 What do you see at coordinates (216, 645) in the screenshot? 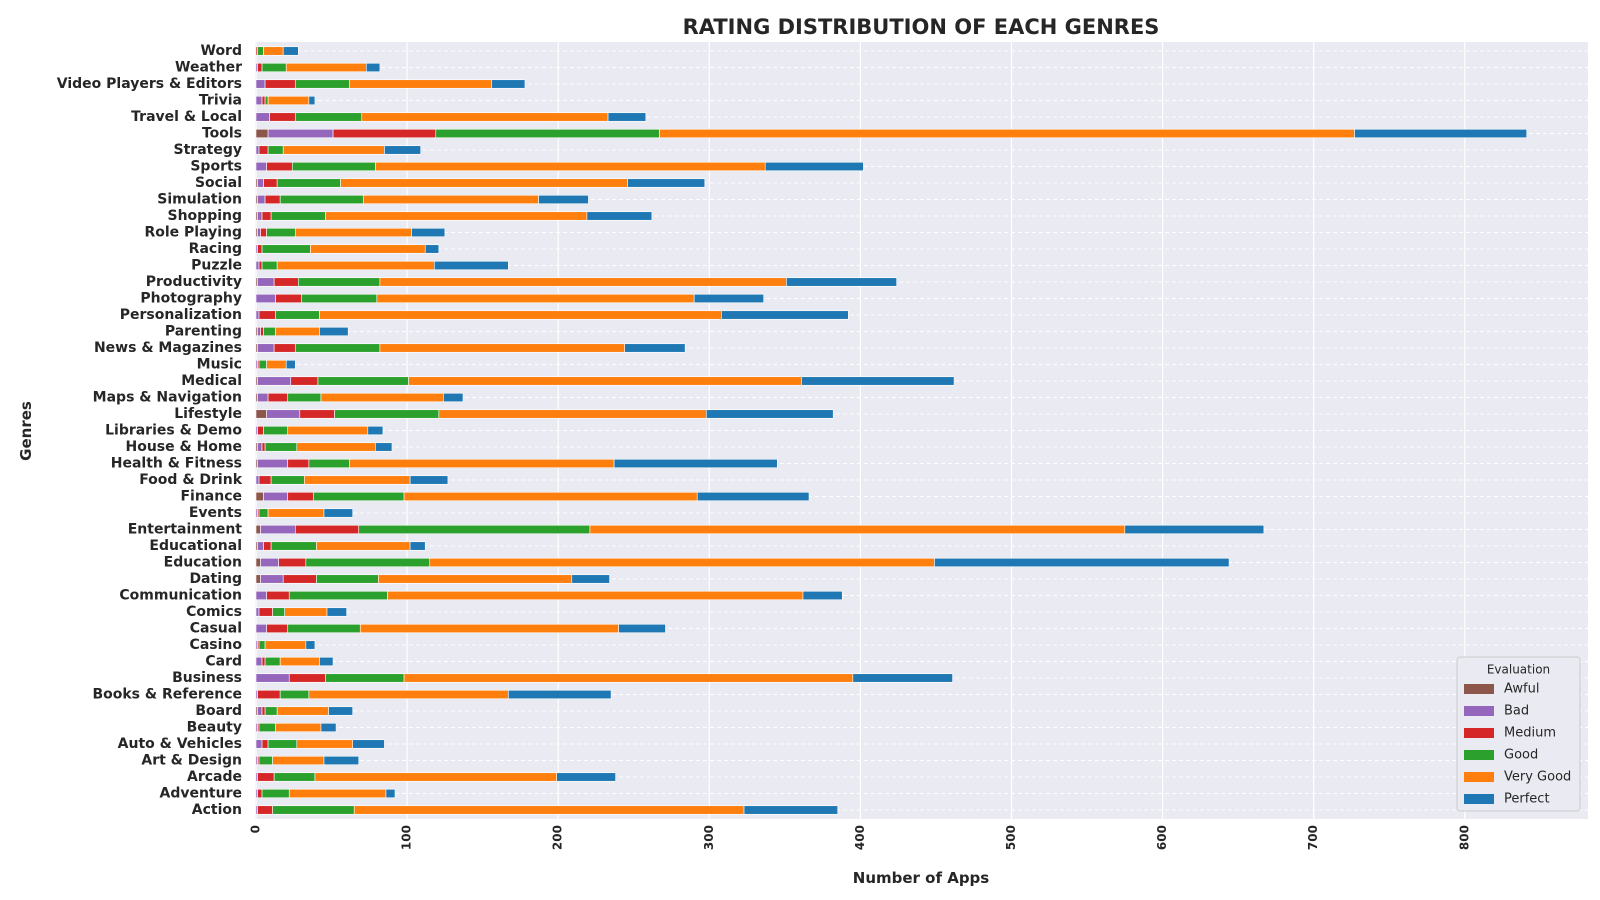
I see `y-tick-label: Casino` at bounding box center [216, 645].